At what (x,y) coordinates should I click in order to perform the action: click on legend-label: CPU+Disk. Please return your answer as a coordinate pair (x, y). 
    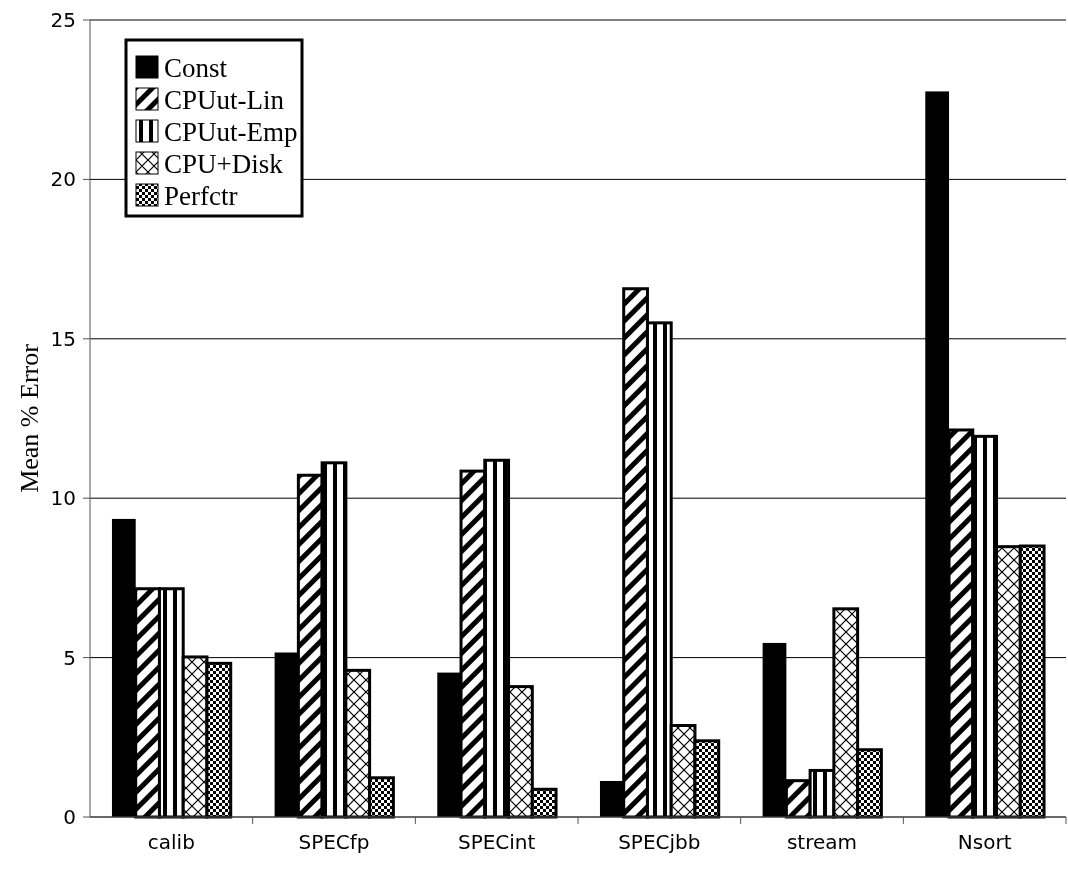
    Looking at the image, I should click on (224, 164).